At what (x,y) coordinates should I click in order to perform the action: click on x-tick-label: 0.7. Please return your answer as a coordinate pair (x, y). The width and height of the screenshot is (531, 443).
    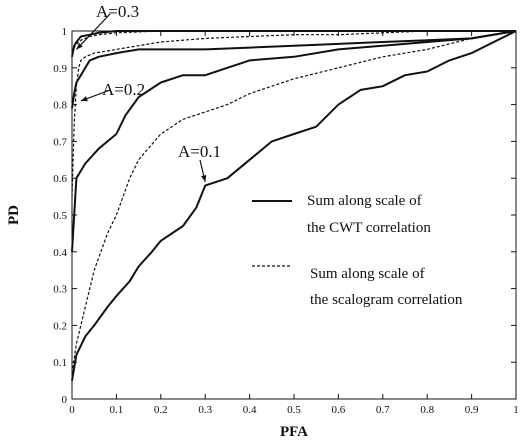
    Looking at the image, I should click on (383, 410).